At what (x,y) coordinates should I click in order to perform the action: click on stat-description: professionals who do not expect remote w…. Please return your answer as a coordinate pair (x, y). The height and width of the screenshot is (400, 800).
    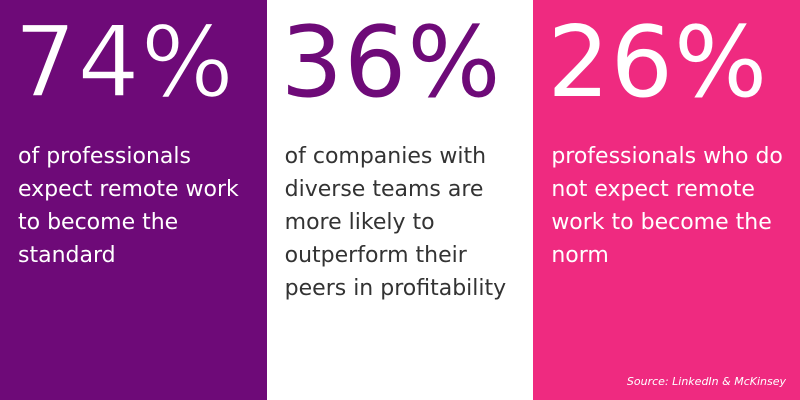
    Looking at the image, I should click on (667, 206).